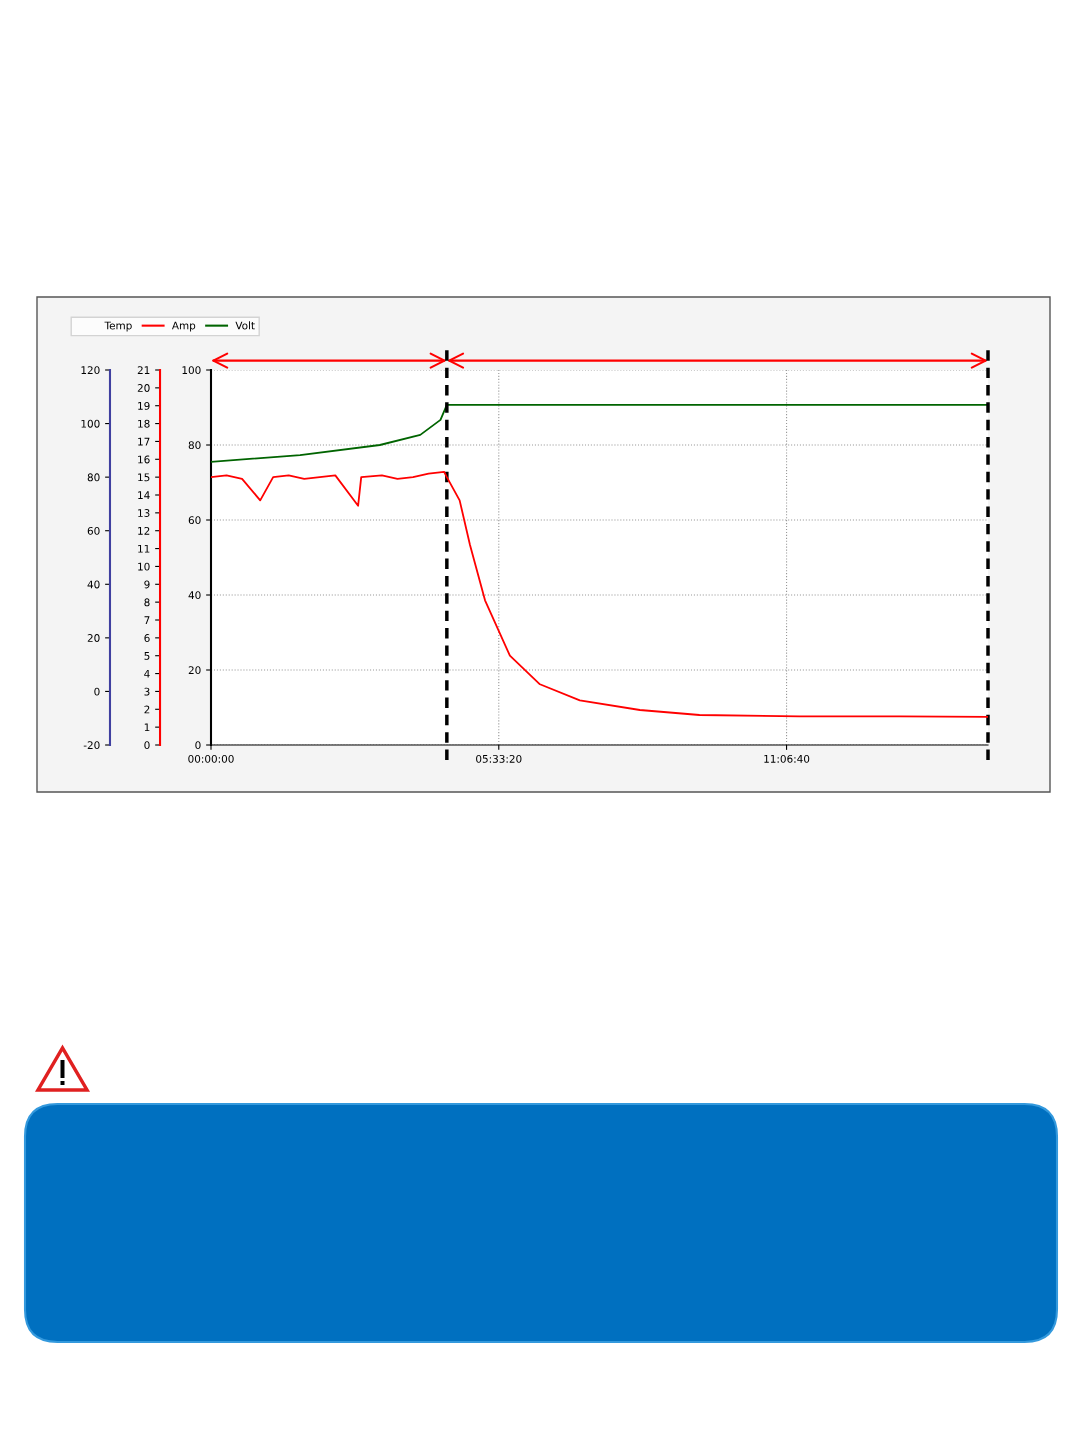 The width and height of the screenshot is (1080, 1440). What do you see at coordinates (91, 745) in the screenshot?
I see `y2-tick-label: -20` at bounding box center [91, 745].